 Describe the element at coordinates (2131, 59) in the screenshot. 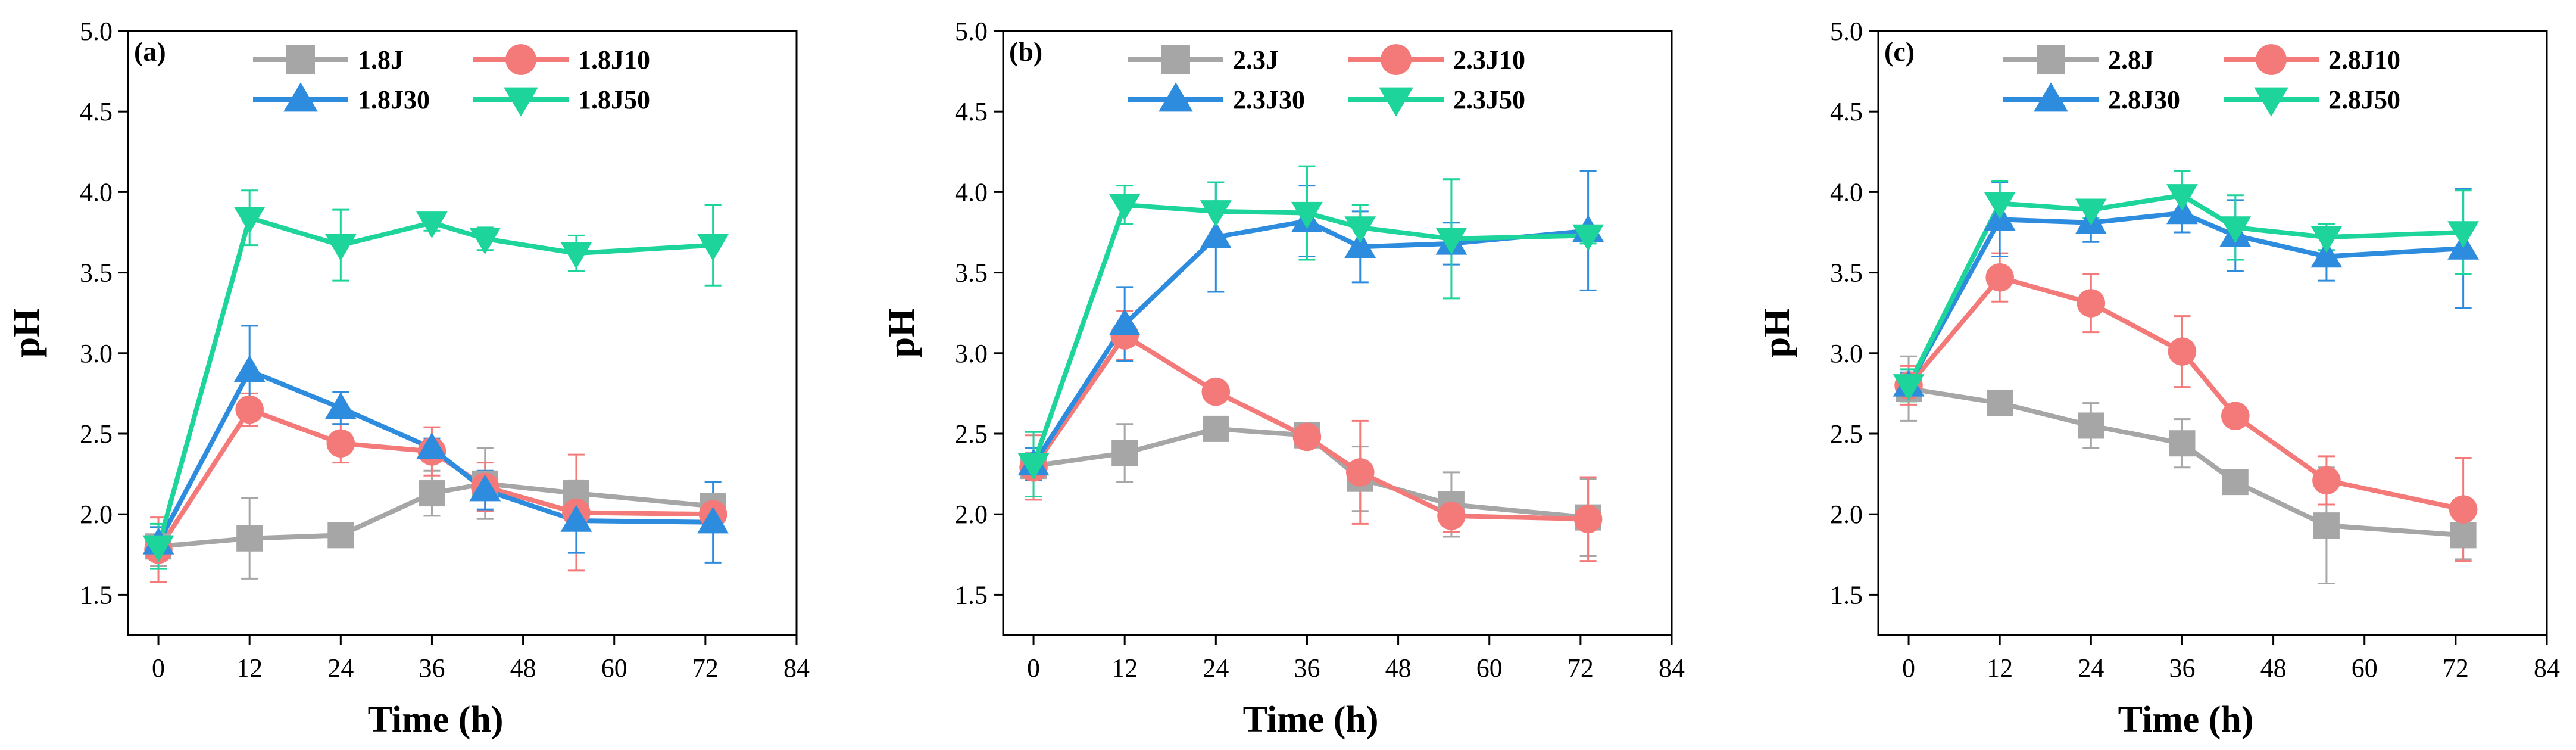

I see `legend-label: 2.8J` at that location.